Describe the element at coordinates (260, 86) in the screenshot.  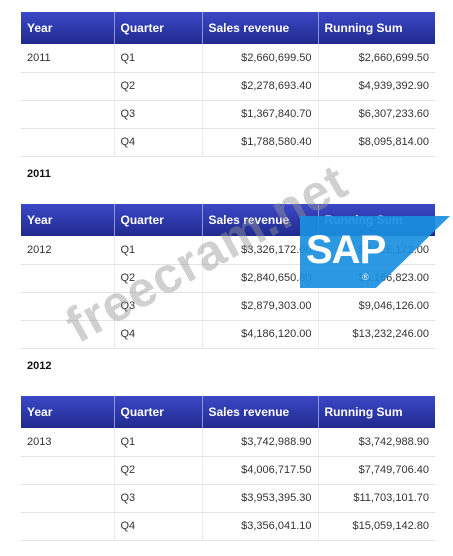
I see `sales-revenue-cell: $2,278,693.40` at that location.